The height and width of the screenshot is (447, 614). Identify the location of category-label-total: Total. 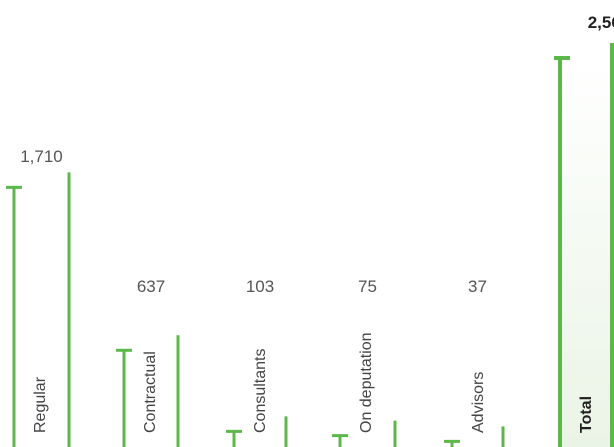
(586, 414).